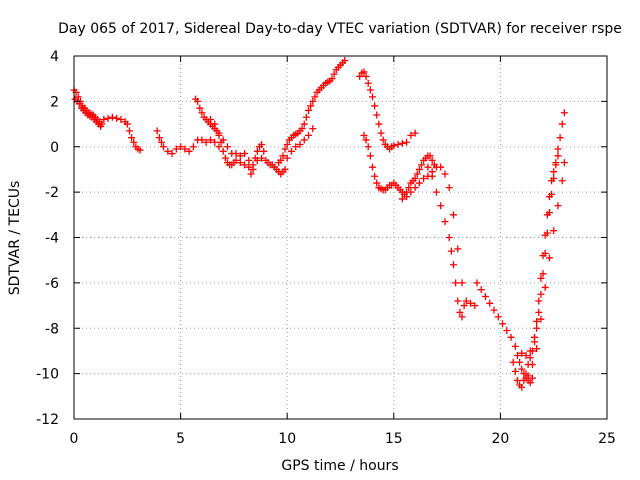 The image size is (640, 480). Describe the element at coordinates (54, 57) in the screenshot. I see `y-tick-label: 4` at that location.